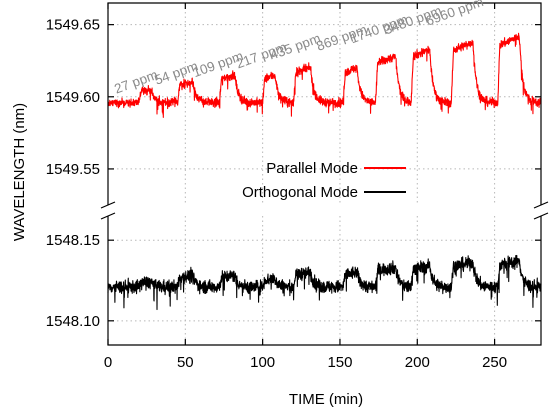 The image size is (550, 412). Describe the element at coordinates (324, 180) in the screenshot. I see `legend: Parallel Mode Orthogonal Mode` at that location.